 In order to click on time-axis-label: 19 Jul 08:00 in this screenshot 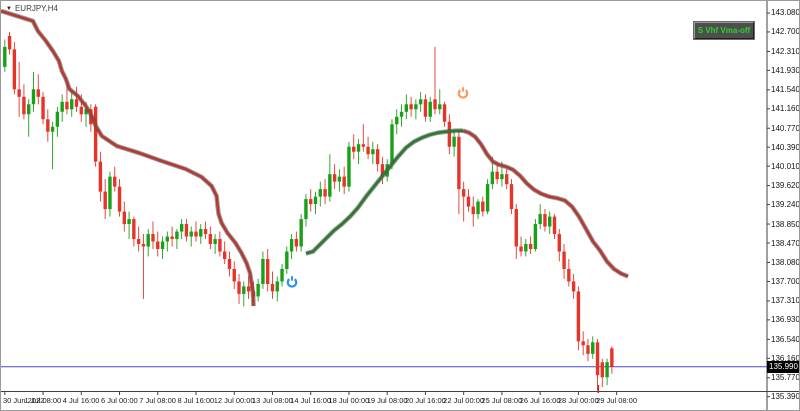, I will do `click(387, 400)`.